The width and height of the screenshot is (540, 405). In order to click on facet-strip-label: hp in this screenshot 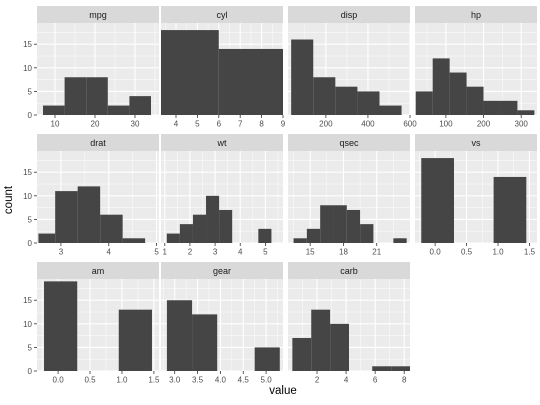, I will do `click(476, 15)`.